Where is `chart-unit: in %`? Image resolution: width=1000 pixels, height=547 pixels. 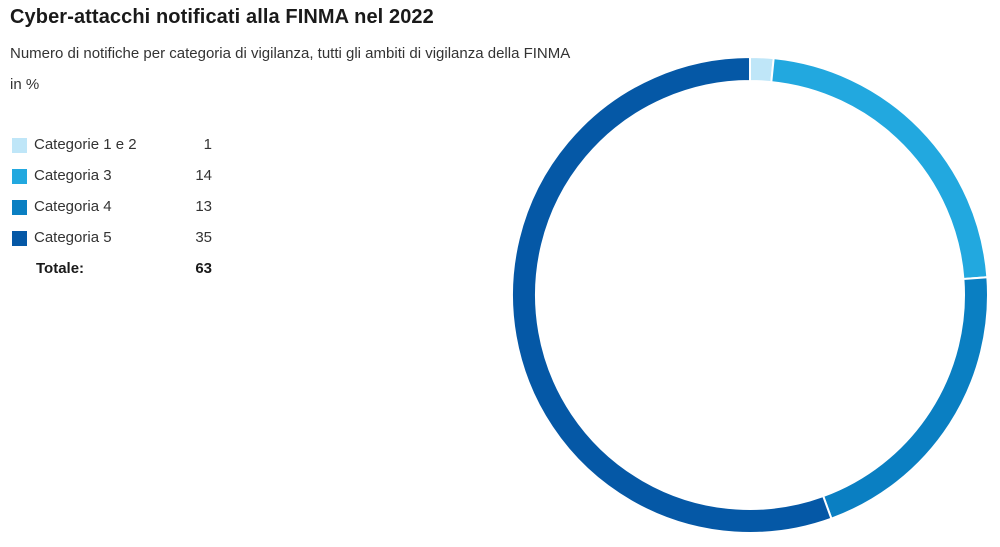
chart-unit: in % is located at coordinates (25, 84).